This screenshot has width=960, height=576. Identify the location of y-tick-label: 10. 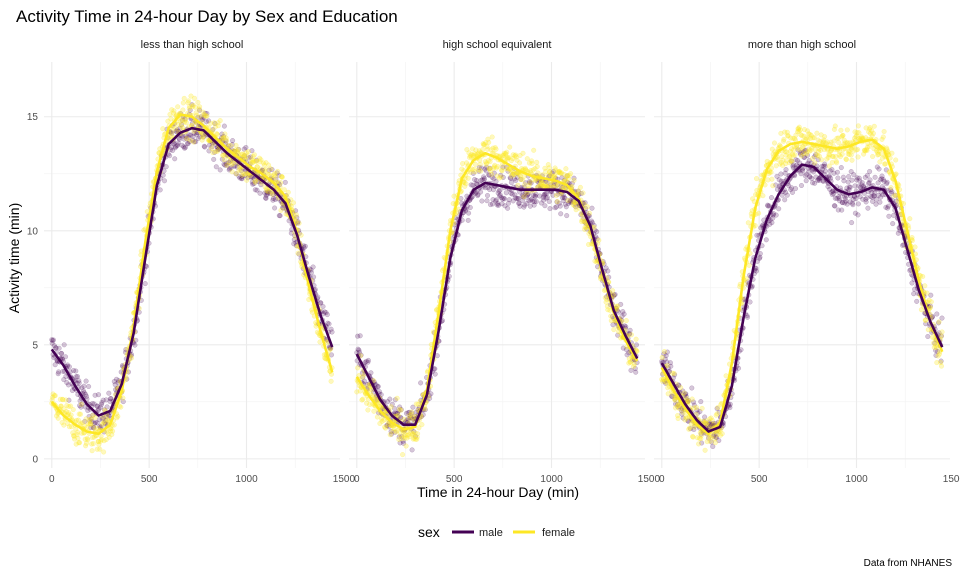
(33, 231).